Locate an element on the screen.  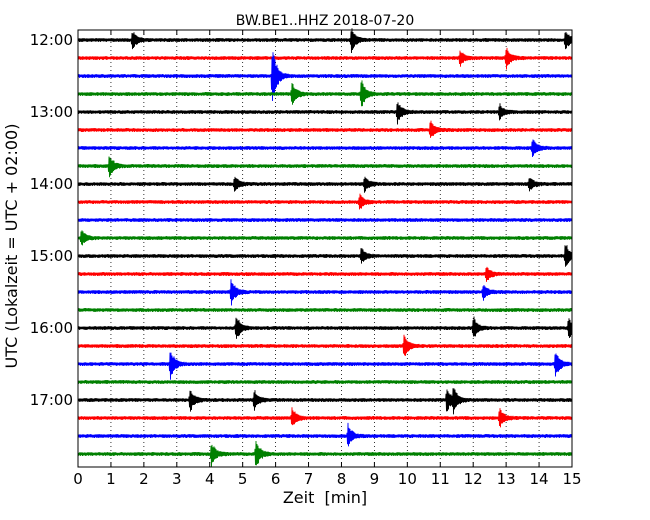
chart-title: BW.BE1..HHZ 2018-07-20 is located at coordinates (325, 21).